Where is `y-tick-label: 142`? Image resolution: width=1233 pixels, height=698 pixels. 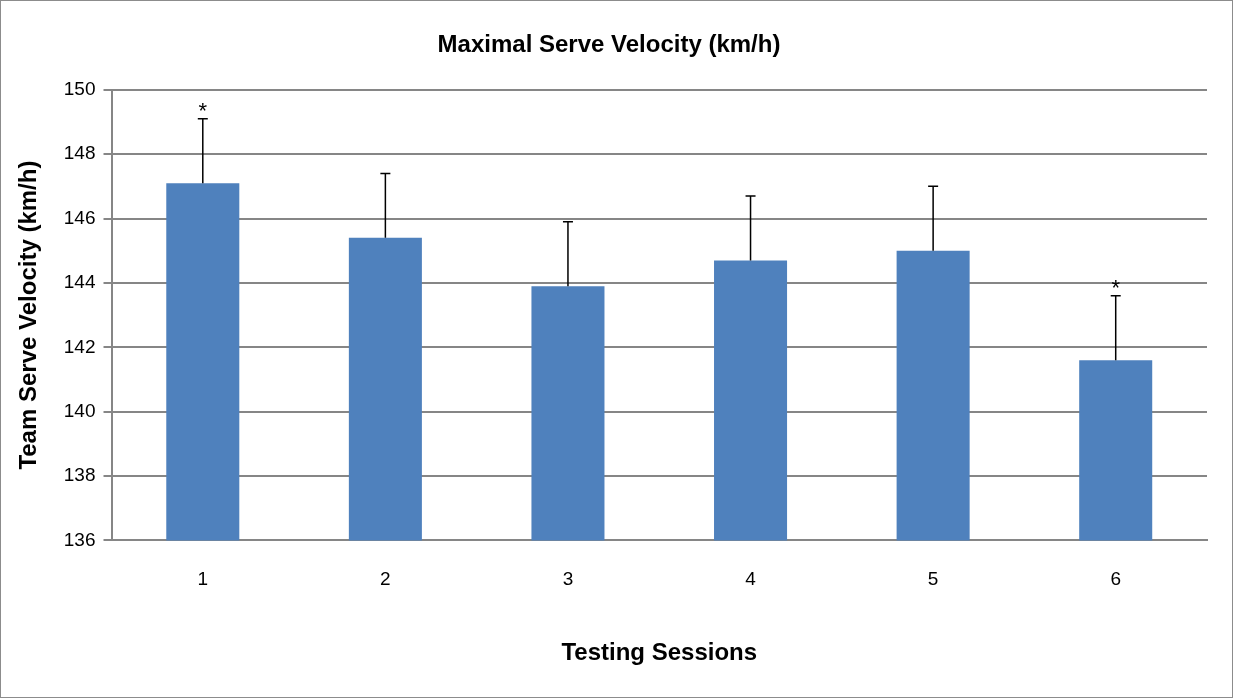 y-tick-label: 142 is located at coordinates (79, 346).